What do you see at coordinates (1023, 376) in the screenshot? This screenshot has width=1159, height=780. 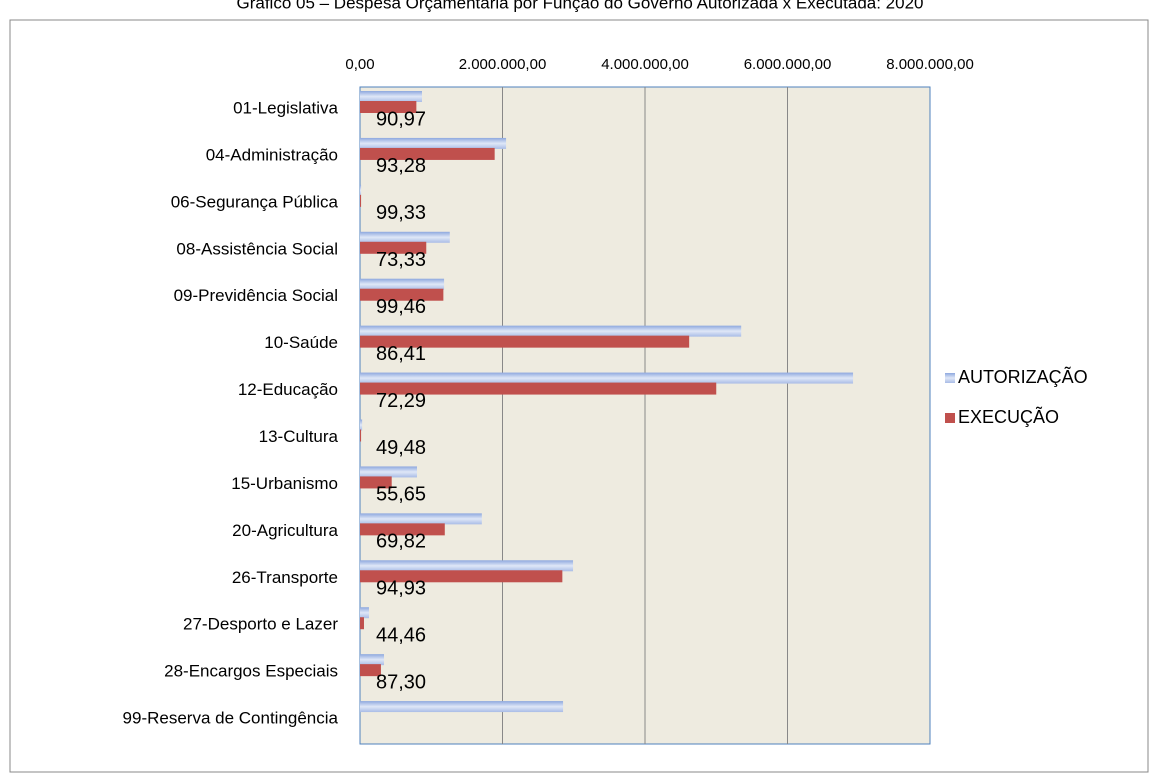 I see `legend-label: AUTORIZAÇÃO` at bounding box center [1023, 376].